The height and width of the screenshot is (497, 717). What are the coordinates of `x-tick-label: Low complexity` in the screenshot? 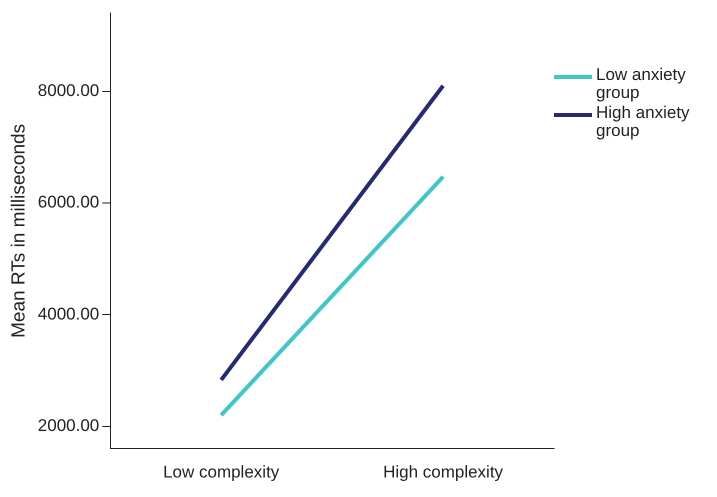 It's located at (221, 472).